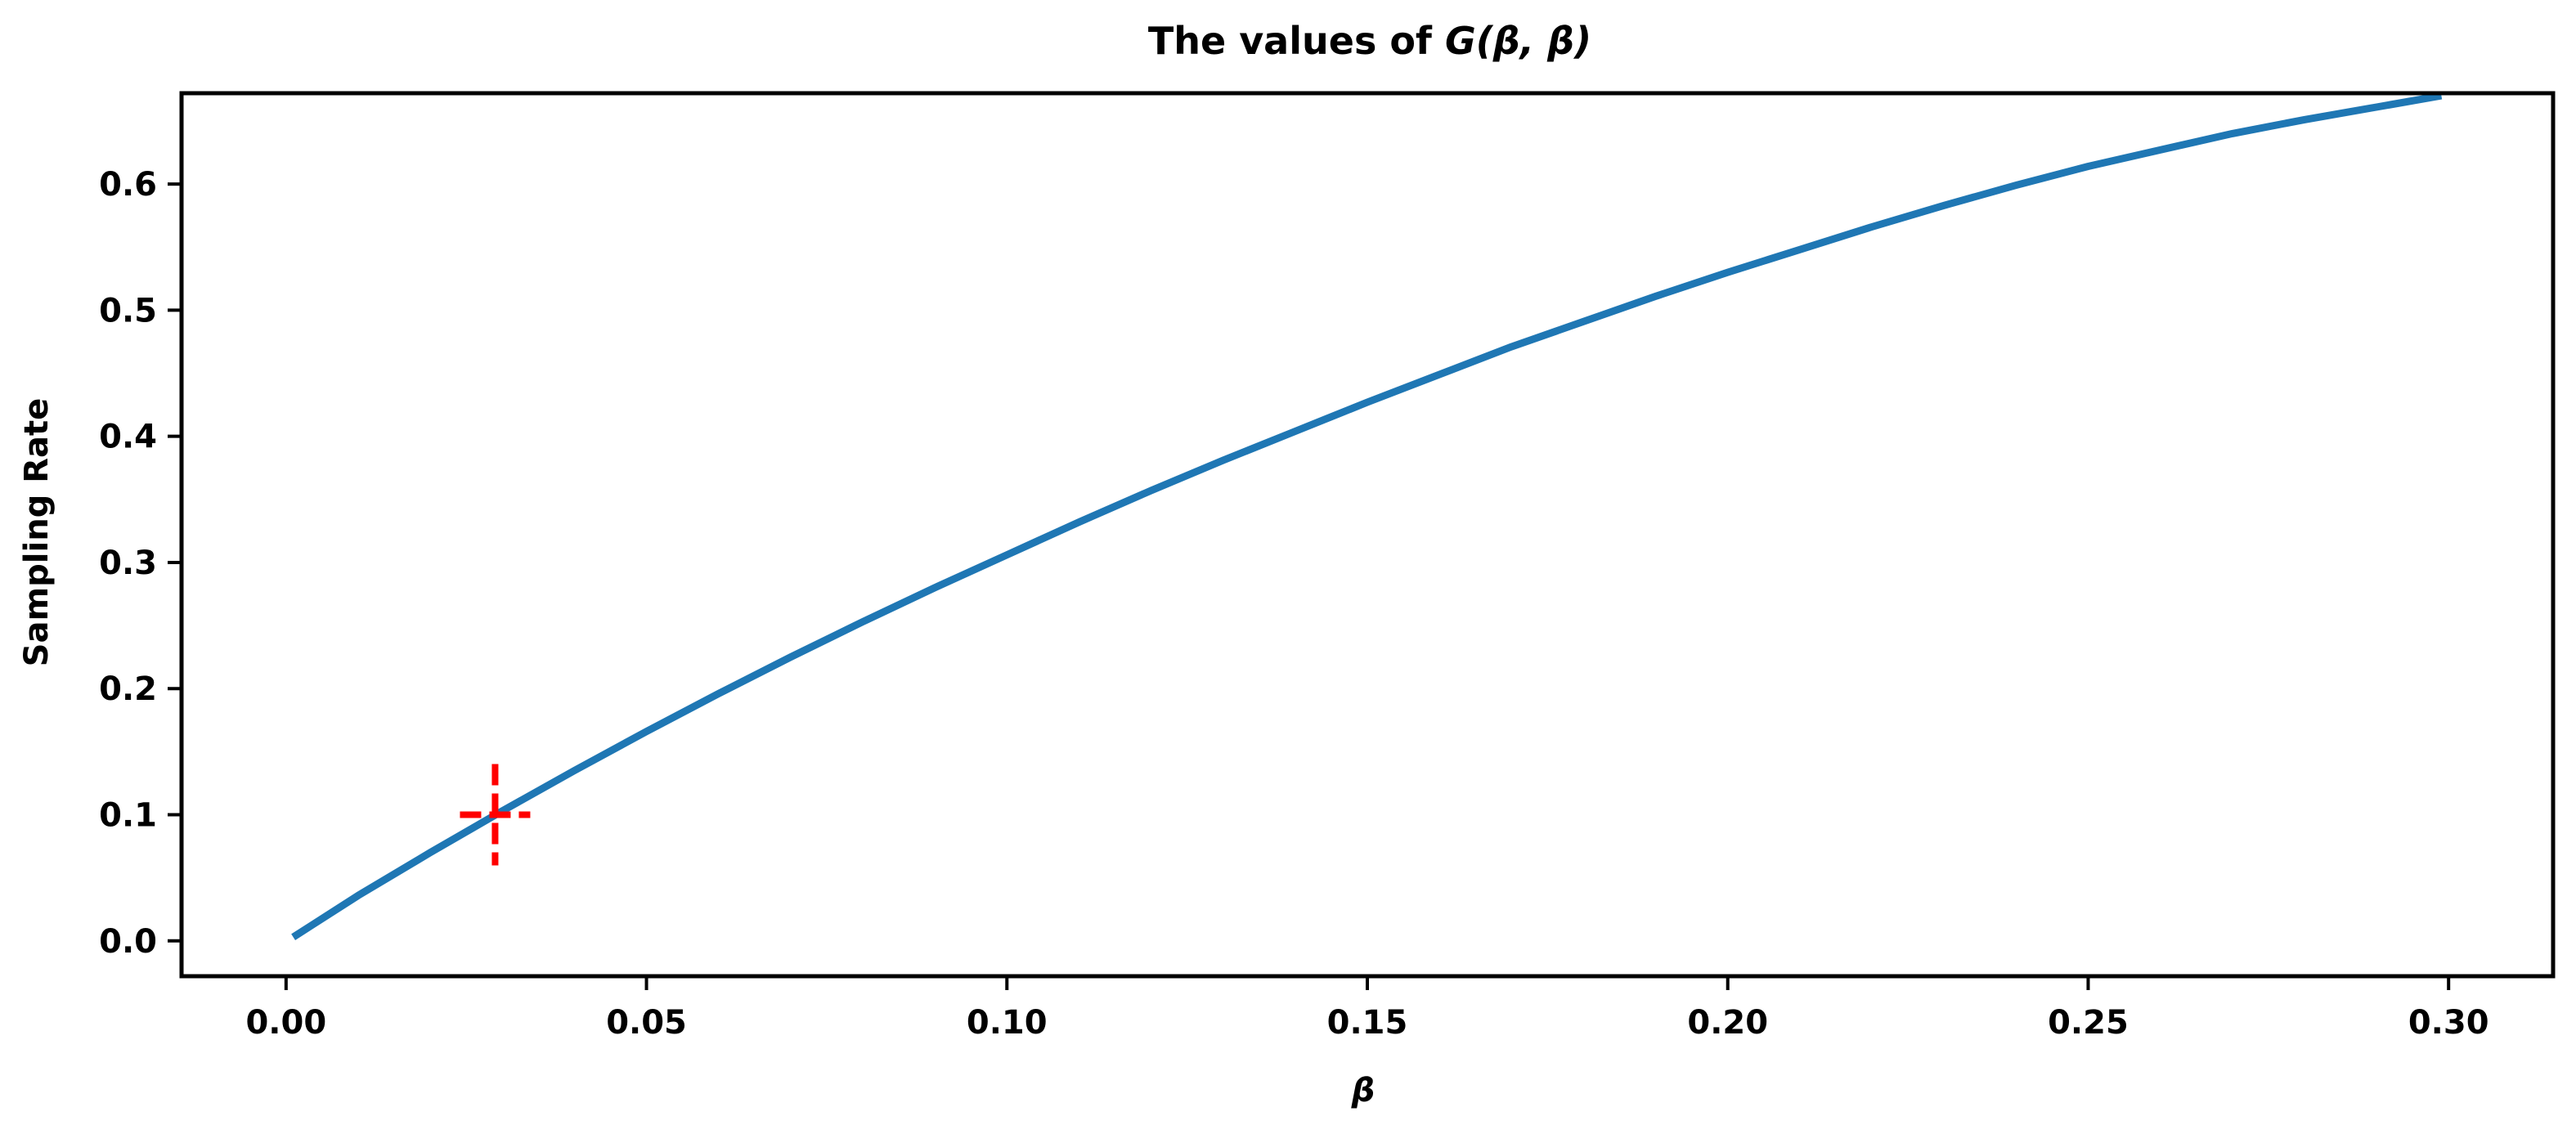 This screenshot has height=1125, width=2576. What do you see at coordinates (128, 689) in the screenshot?
I see `y-tick-label: 0.2` at bounding box center [128, 689].